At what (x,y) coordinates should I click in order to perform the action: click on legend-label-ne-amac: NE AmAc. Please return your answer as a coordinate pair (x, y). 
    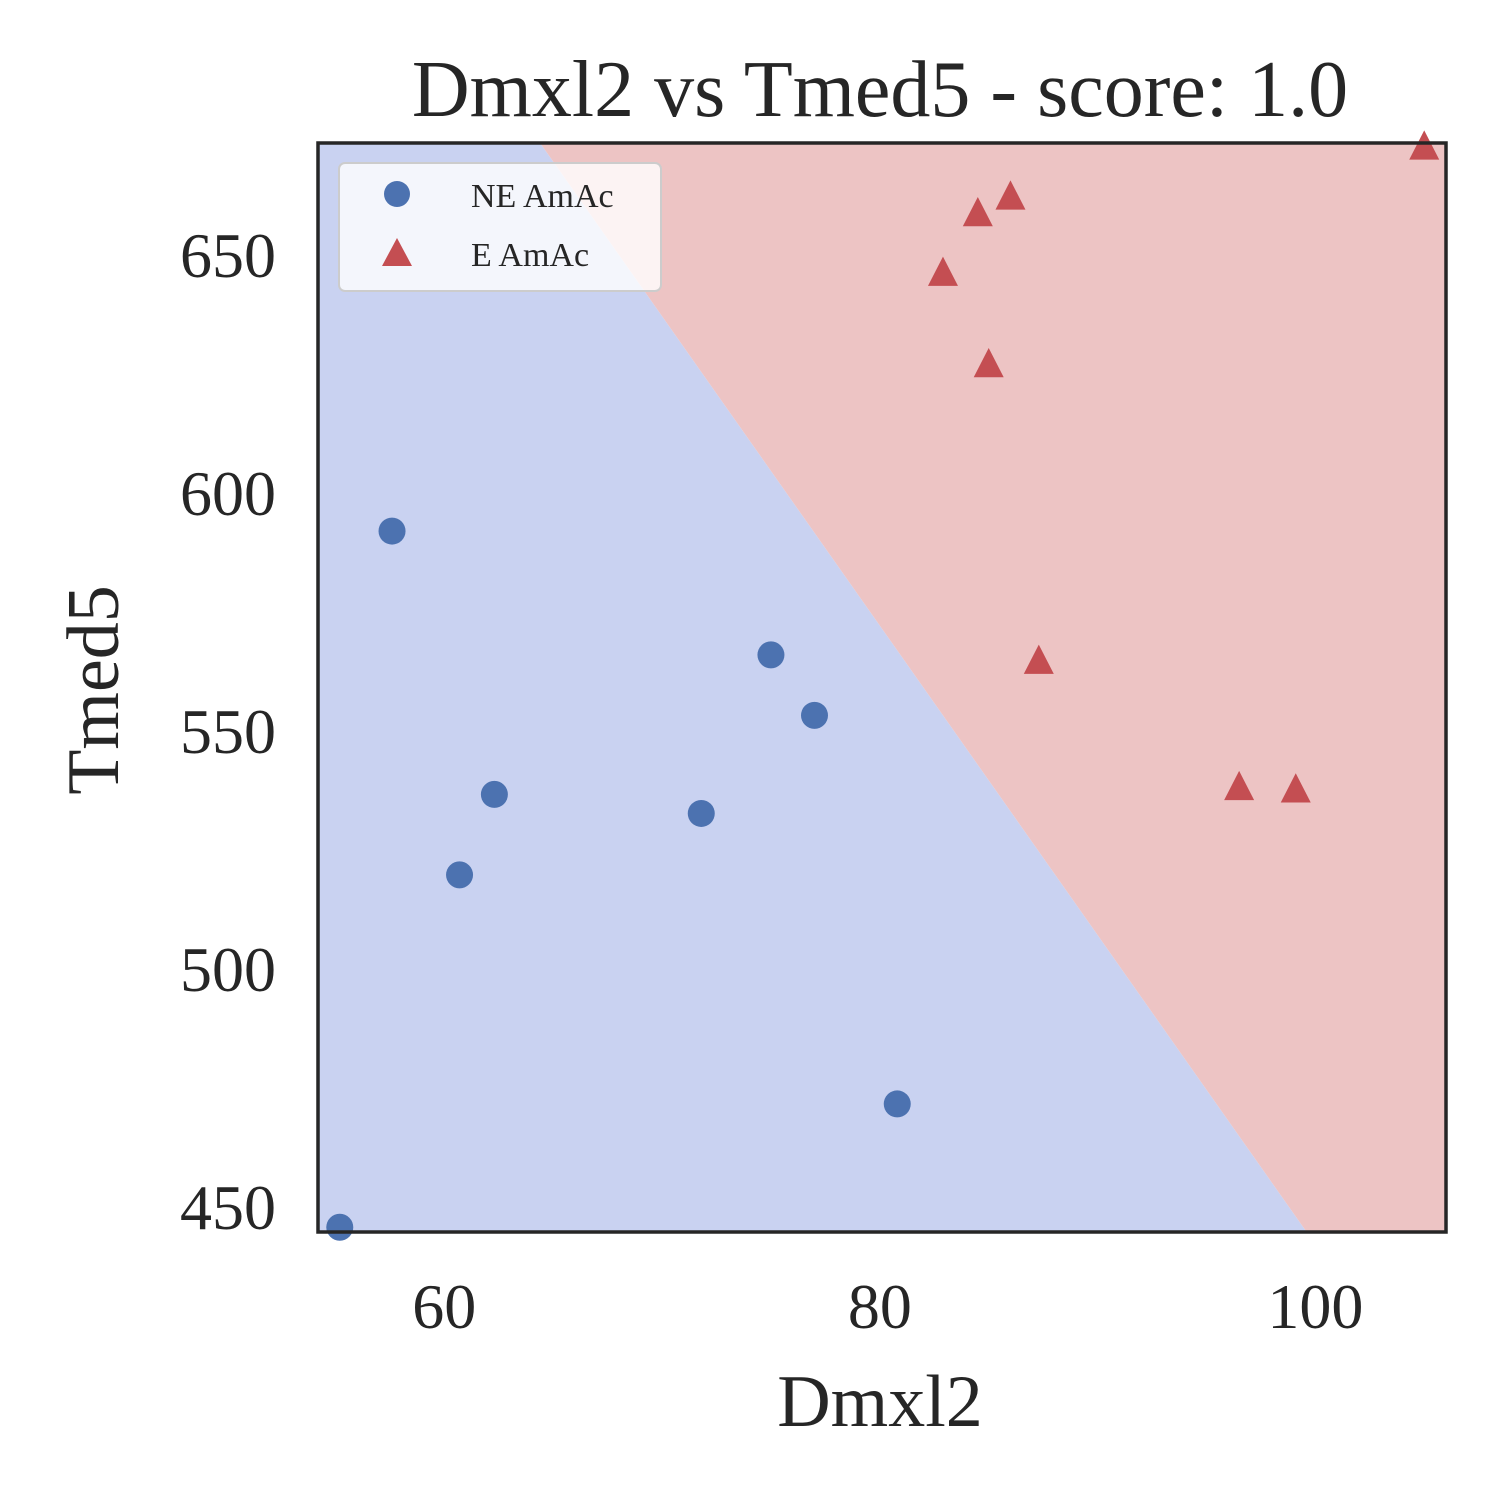
    Looking at the image, I should click on (542, 196).